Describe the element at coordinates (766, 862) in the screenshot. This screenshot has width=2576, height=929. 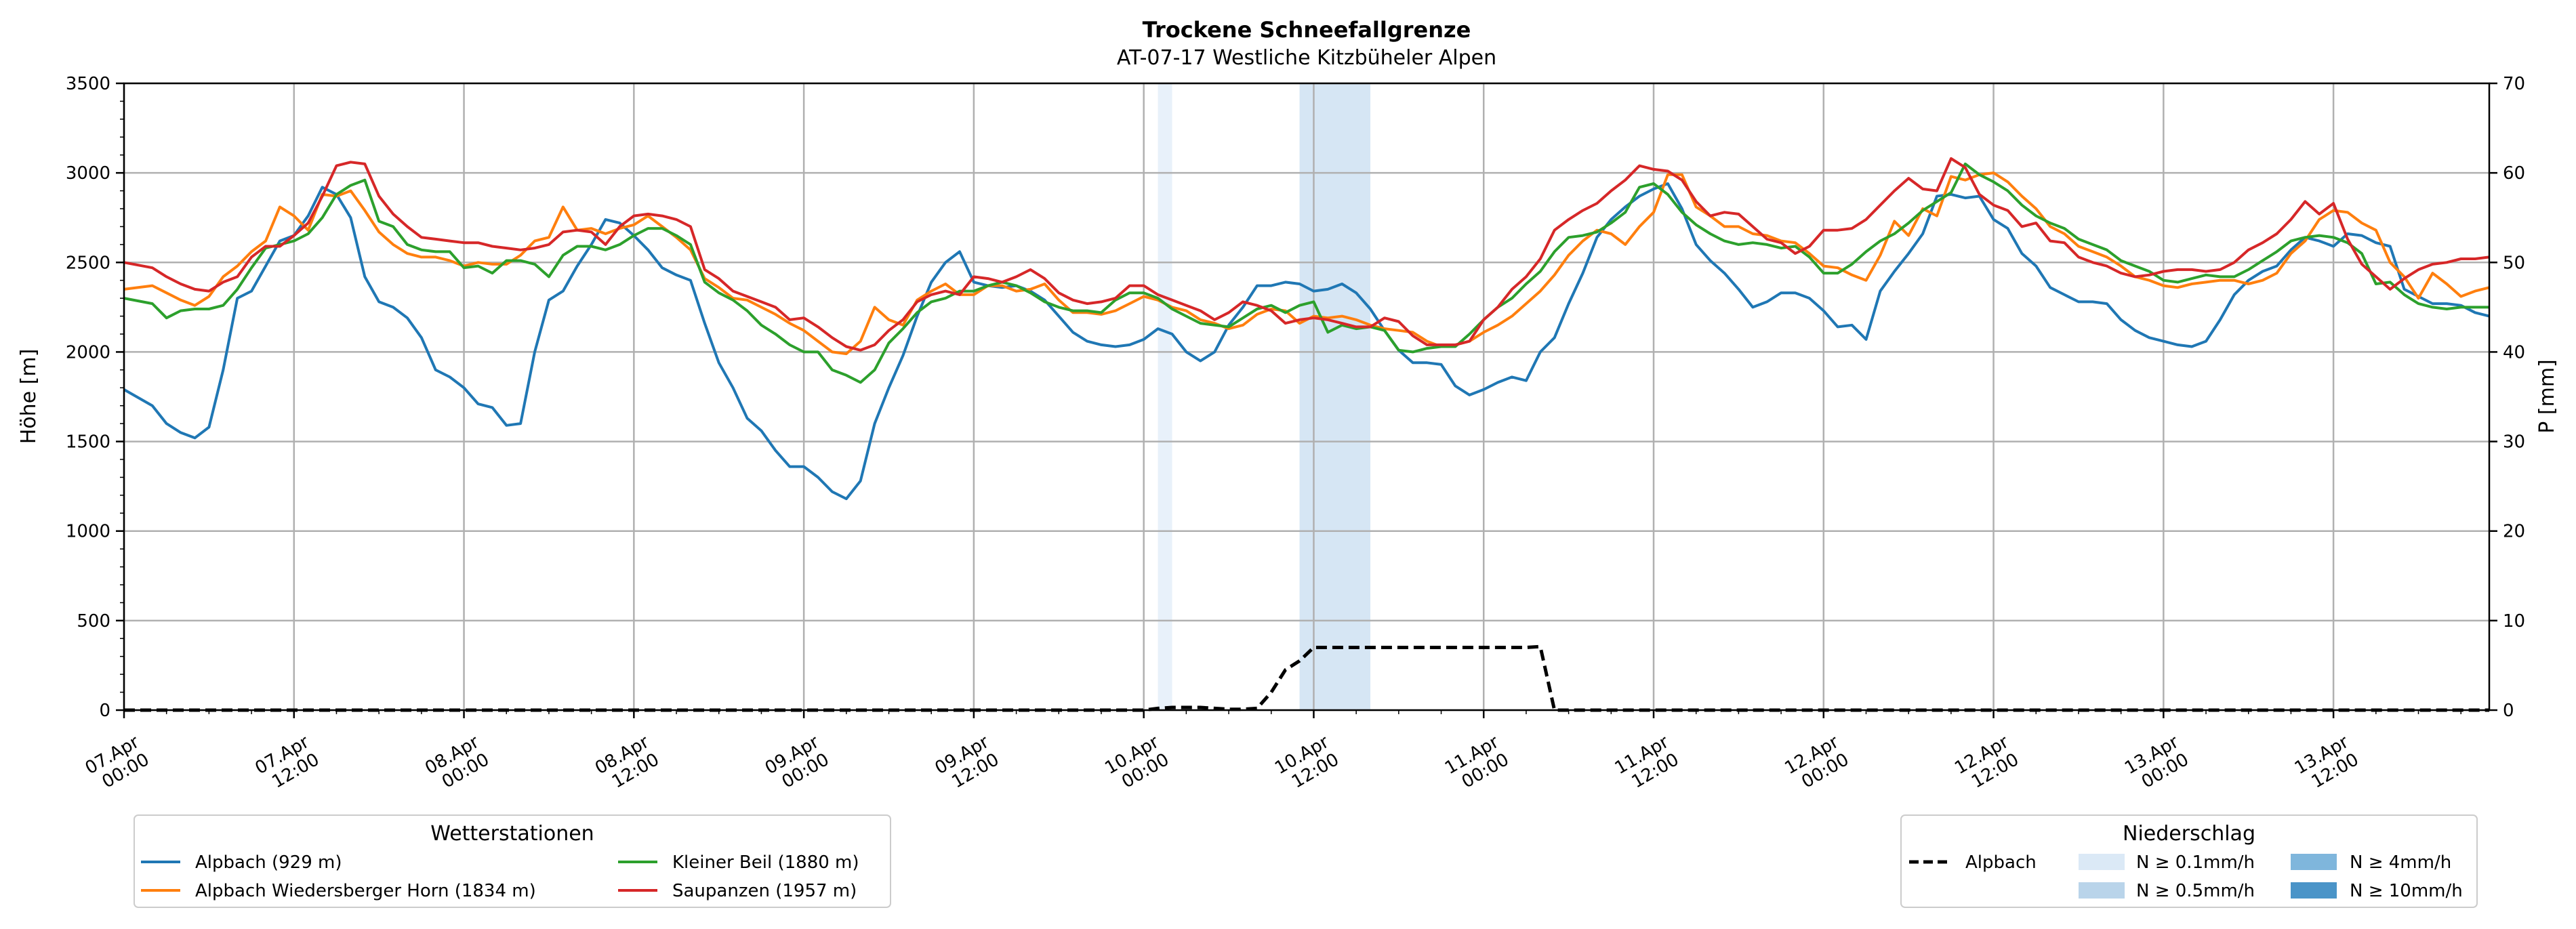
I see `legend-entry-kleiner-beil: Kleiner Beil (1880 m)` at that location.